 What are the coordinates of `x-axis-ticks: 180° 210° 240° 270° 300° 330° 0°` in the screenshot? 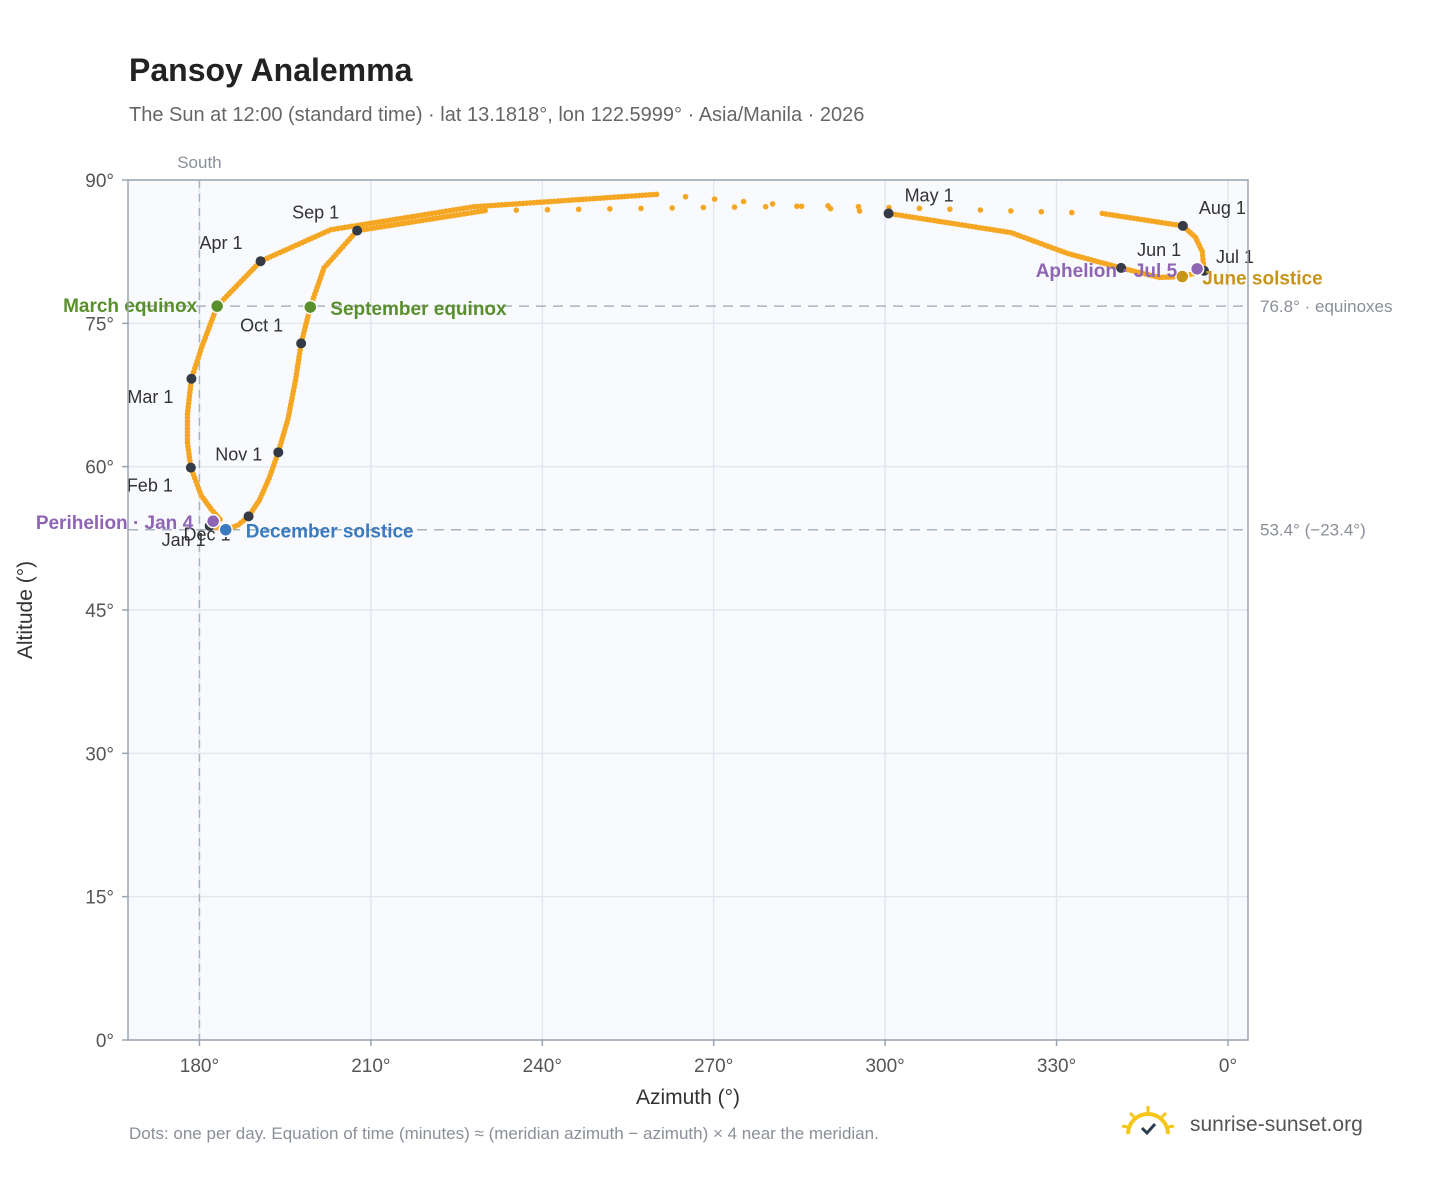 It's located at (708, 1058).